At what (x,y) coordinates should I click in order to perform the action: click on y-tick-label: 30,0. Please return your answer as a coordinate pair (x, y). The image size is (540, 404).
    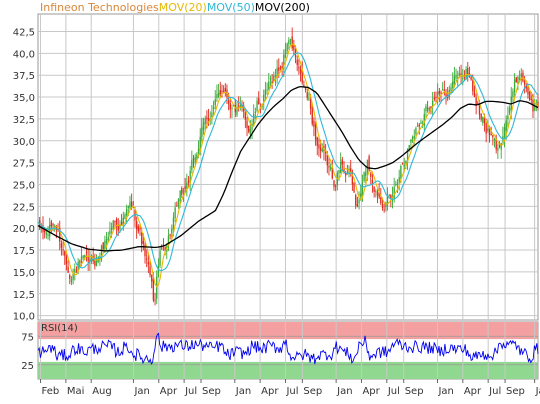
    Looking at the image, I should click on (24, 142).